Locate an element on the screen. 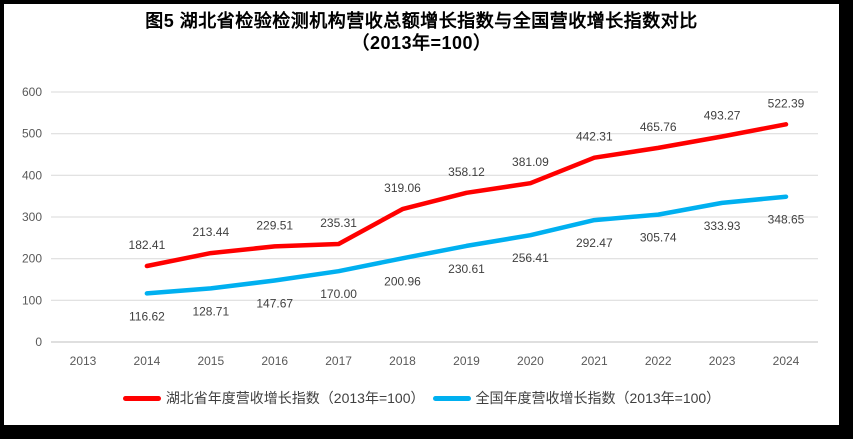  y-tick-label: 500 is located at coordinates (32, 134).